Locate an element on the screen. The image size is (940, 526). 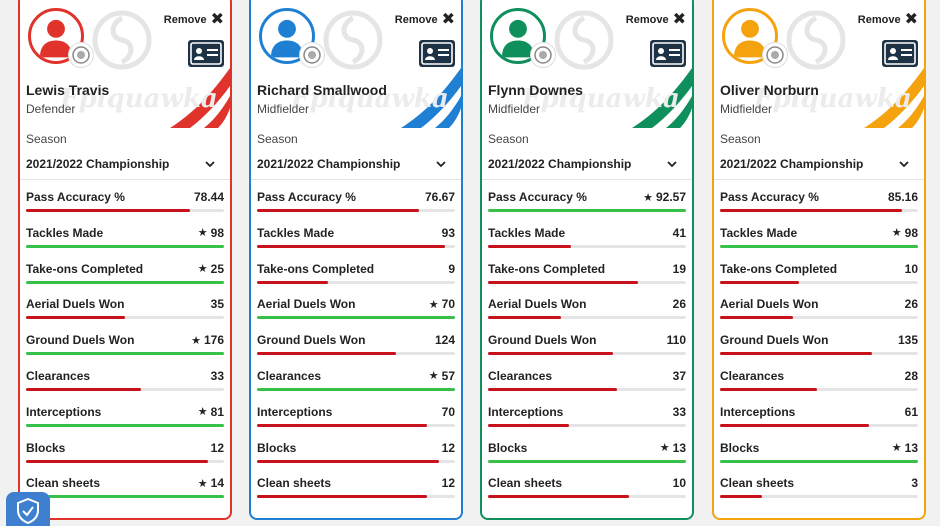
player-name: Richard Smallwood is located at coordinates (322, 90).